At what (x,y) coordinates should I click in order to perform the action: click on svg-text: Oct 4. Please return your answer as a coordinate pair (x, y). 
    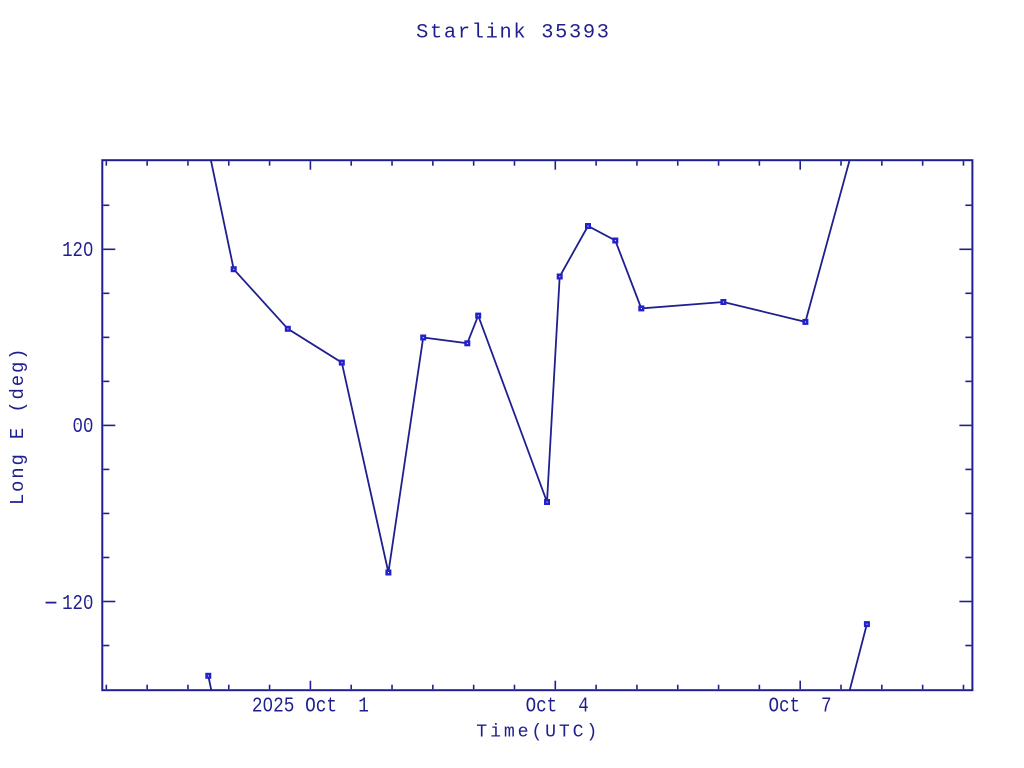
    Looking at the image, I should click on (557, 706).